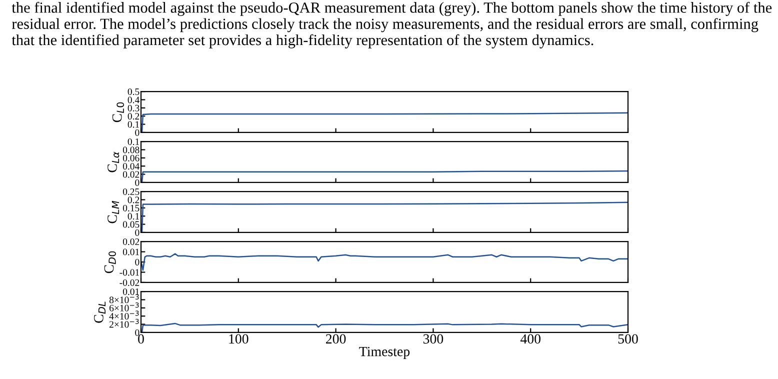 The image size is (778, 379). What do you see at coordinates (118, 112) in the screenshot?
I see `y-axis-title: C$_{L0}$` at bounding box center [118, 112].